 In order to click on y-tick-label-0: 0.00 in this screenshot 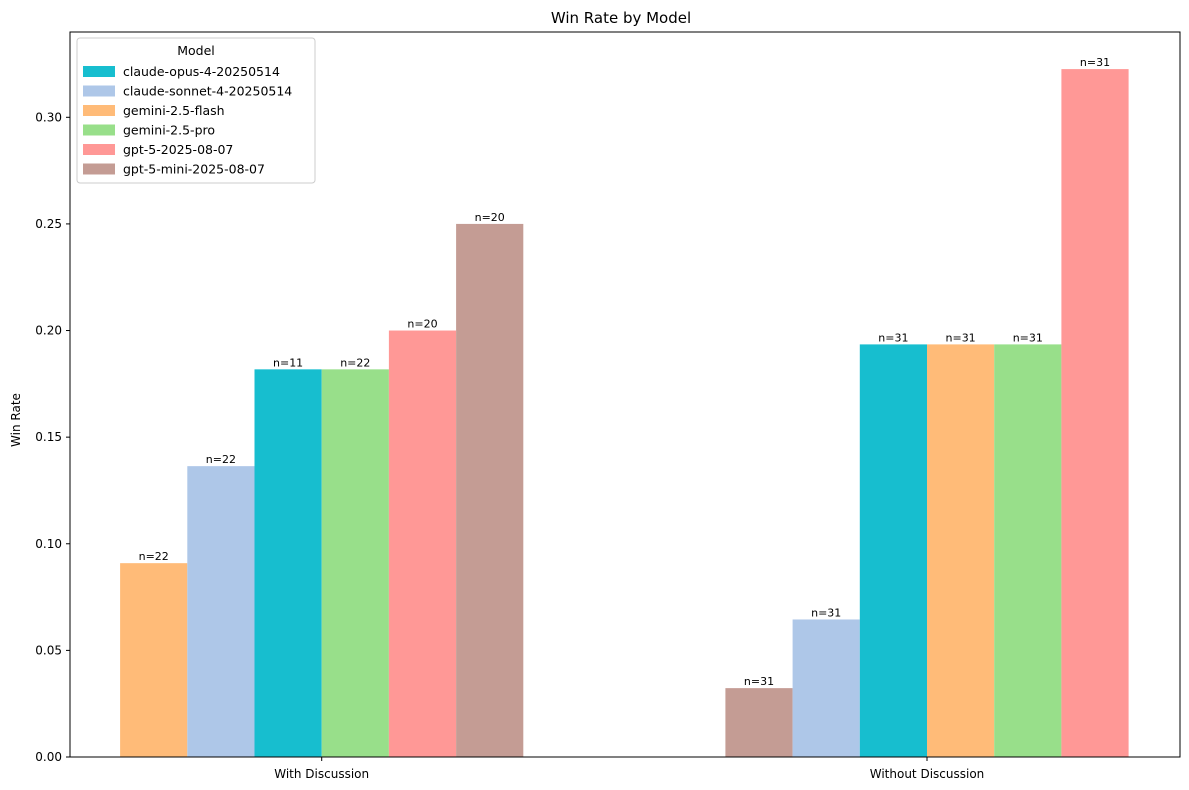, I will do `click(48, 757)`.